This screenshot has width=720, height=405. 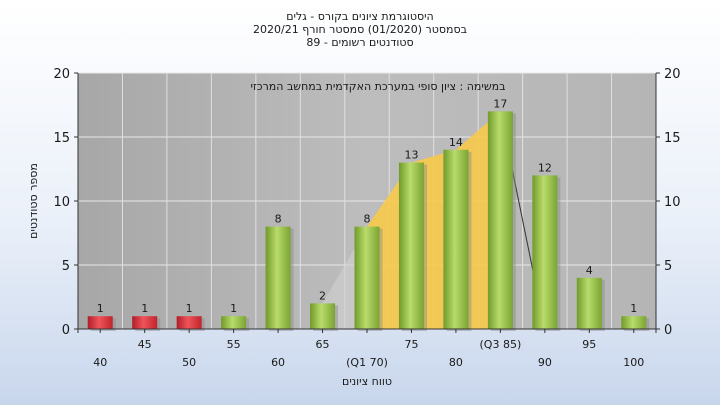 I want to click on y-tick-label-right-20: 20, so click(x=672, y=74).